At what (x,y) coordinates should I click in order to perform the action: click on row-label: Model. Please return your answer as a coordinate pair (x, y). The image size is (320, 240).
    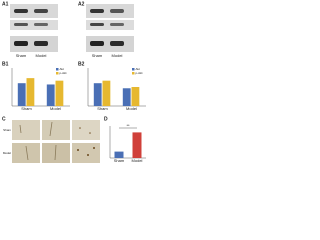
    Looking at the image, I should click on (7, 153).